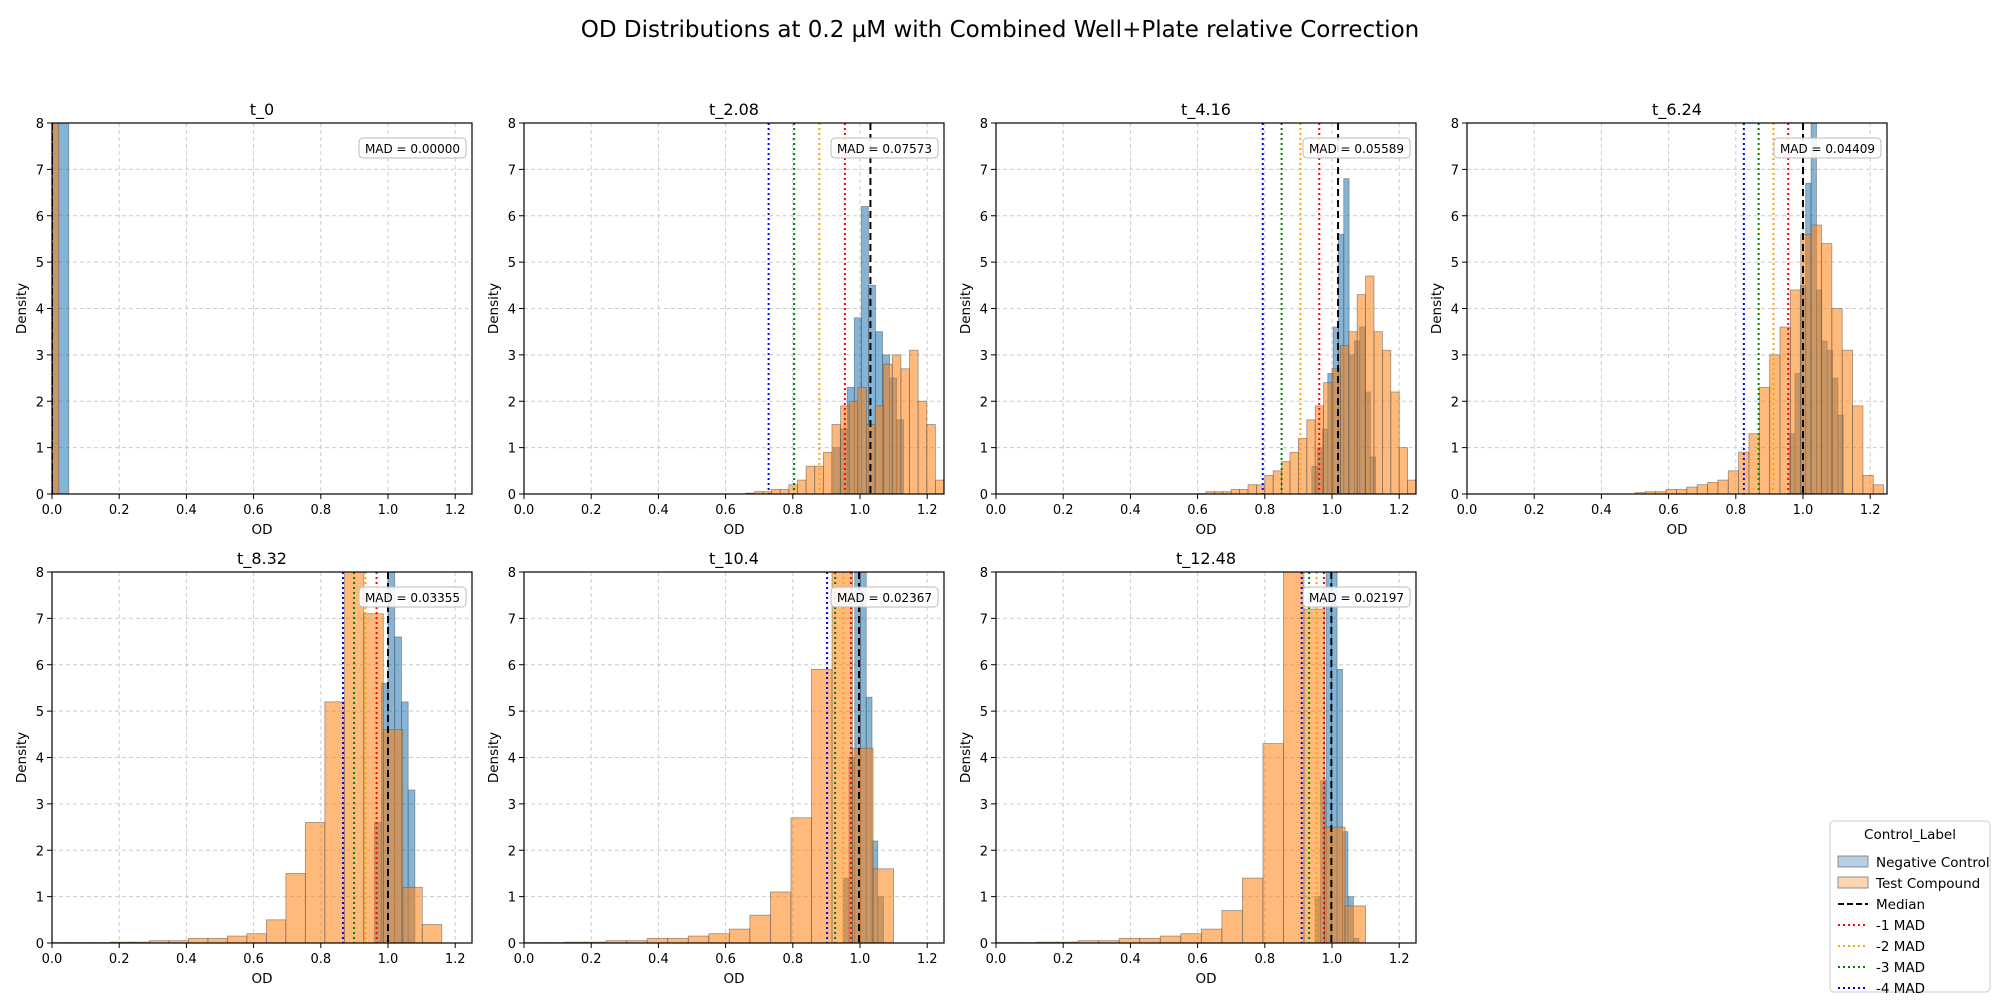 The width and height of the screenshot is (2000, 1000). What do you see at coordinates (984, 356) in the screenshot?
I see `y-tick-label: 3` at bounding box center [984, 356].